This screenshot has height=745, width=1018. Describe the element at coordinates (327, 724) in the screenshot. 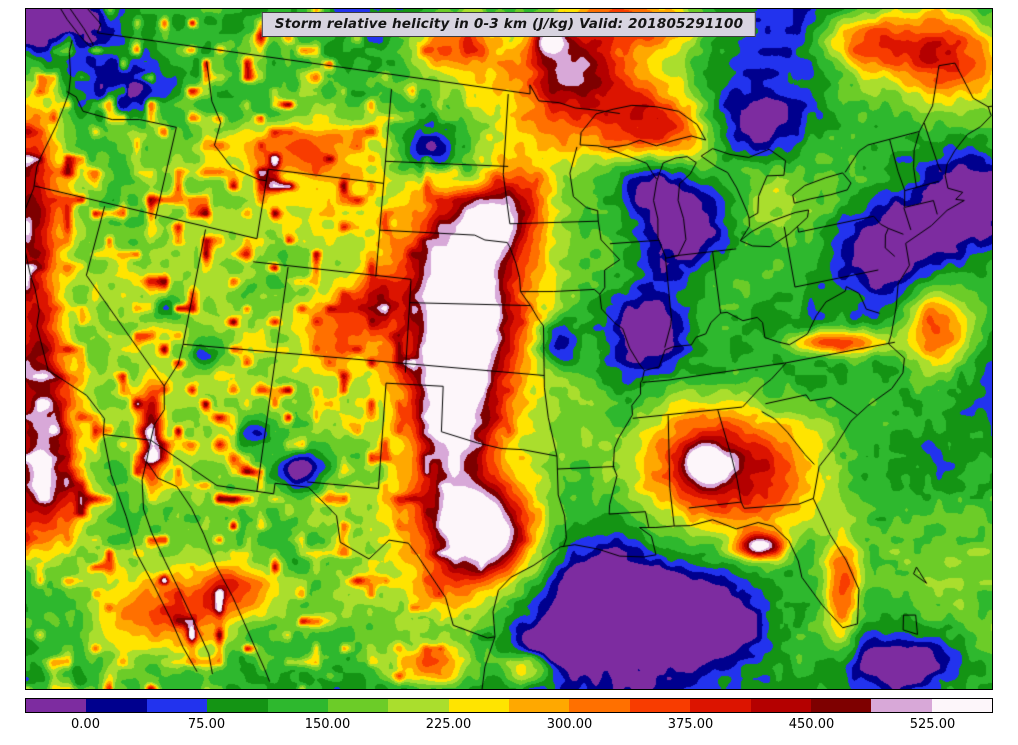

I see `colorbar-tick-label: 150.00` at that location.